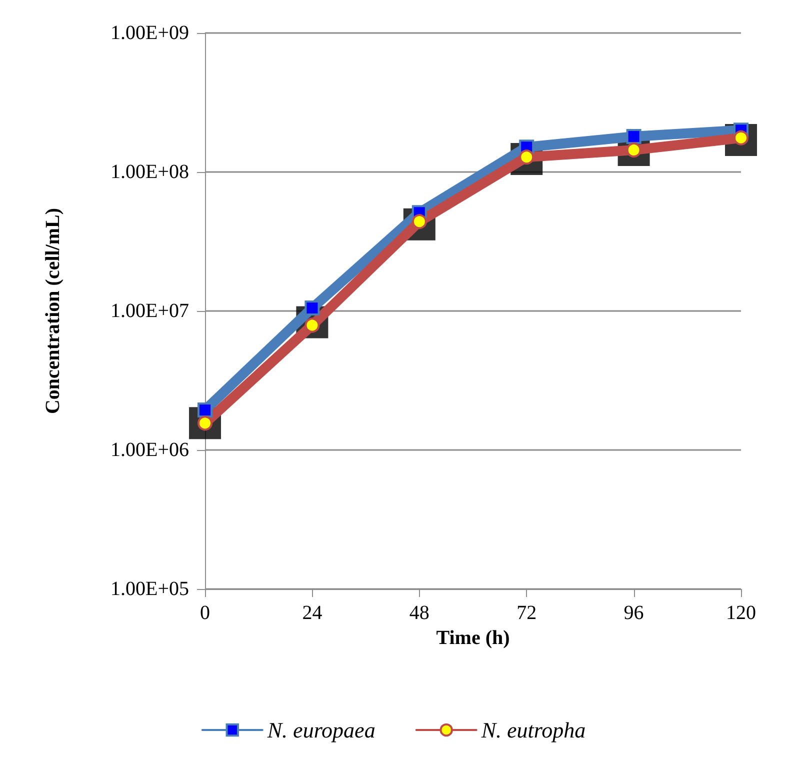 The width and height of the screenshot is (787, 770). What do you see at coordinates (634, 613) in the screenshot?
I see `x-tick-label: 96` at bounding box center [634, 613].